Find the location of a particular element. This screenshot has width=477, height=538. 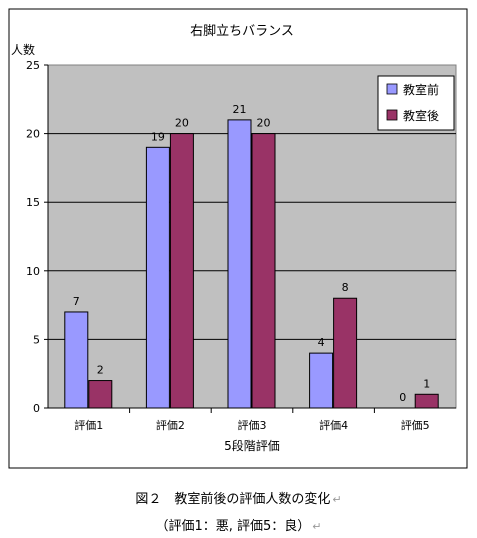

legend-swatch-after is located at coordinates (392, 115).